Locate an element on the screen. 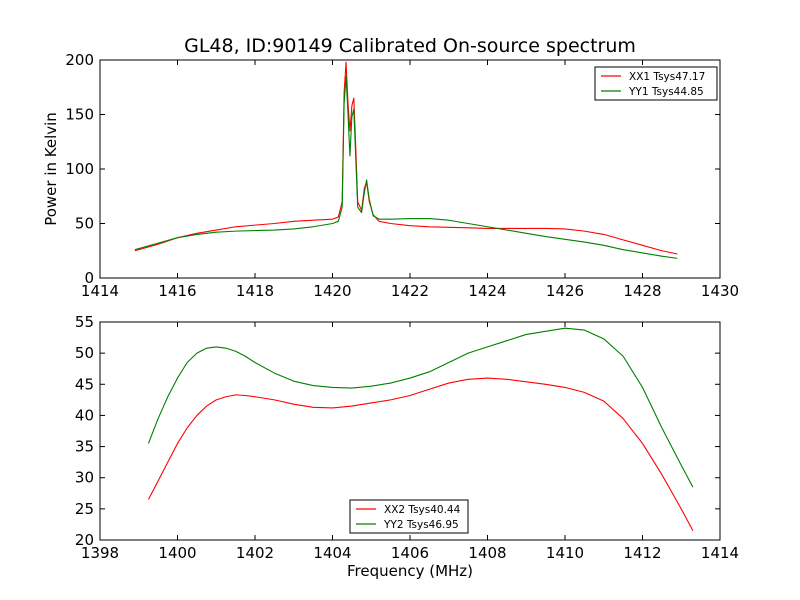 The width and height of the screenshot is (800, 600). x-tick-label: 1404 is located at coordinates (332, 553).